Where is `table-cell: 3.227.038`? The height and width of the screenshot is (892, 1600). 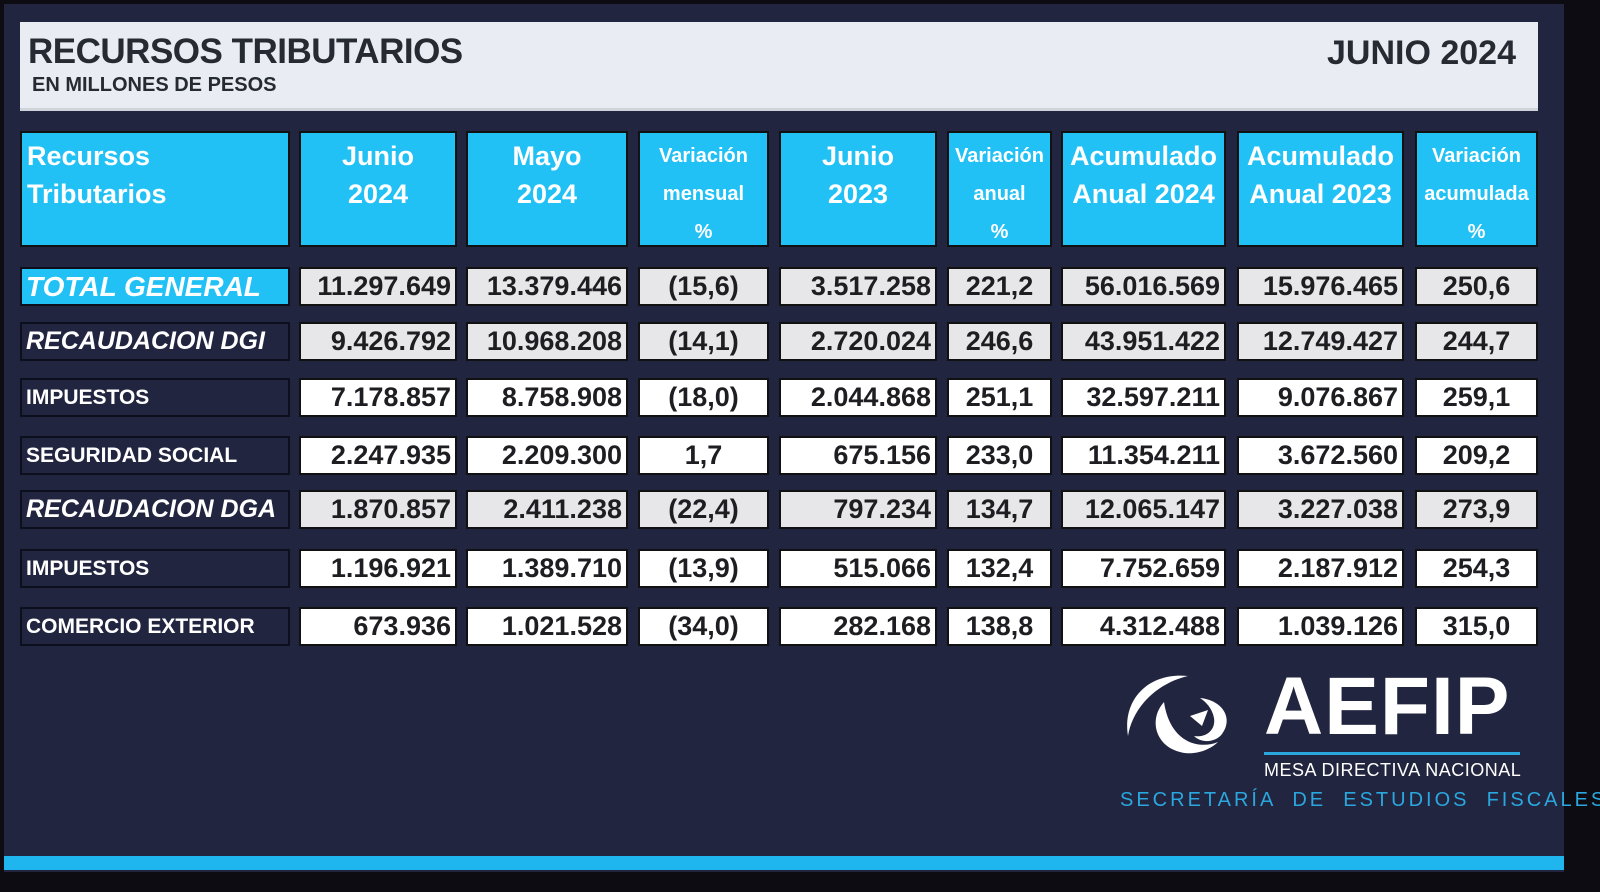
table-cell: 3.227.038 is located at coordinates (1320, 509).